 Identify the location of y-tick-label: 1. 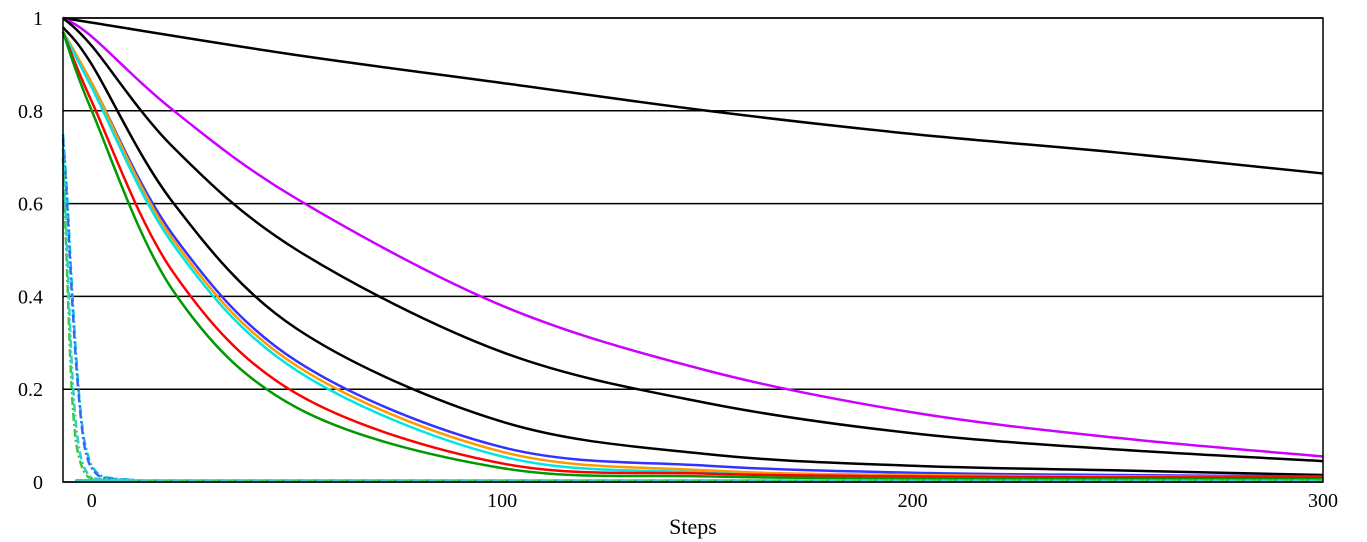
(38, 19).